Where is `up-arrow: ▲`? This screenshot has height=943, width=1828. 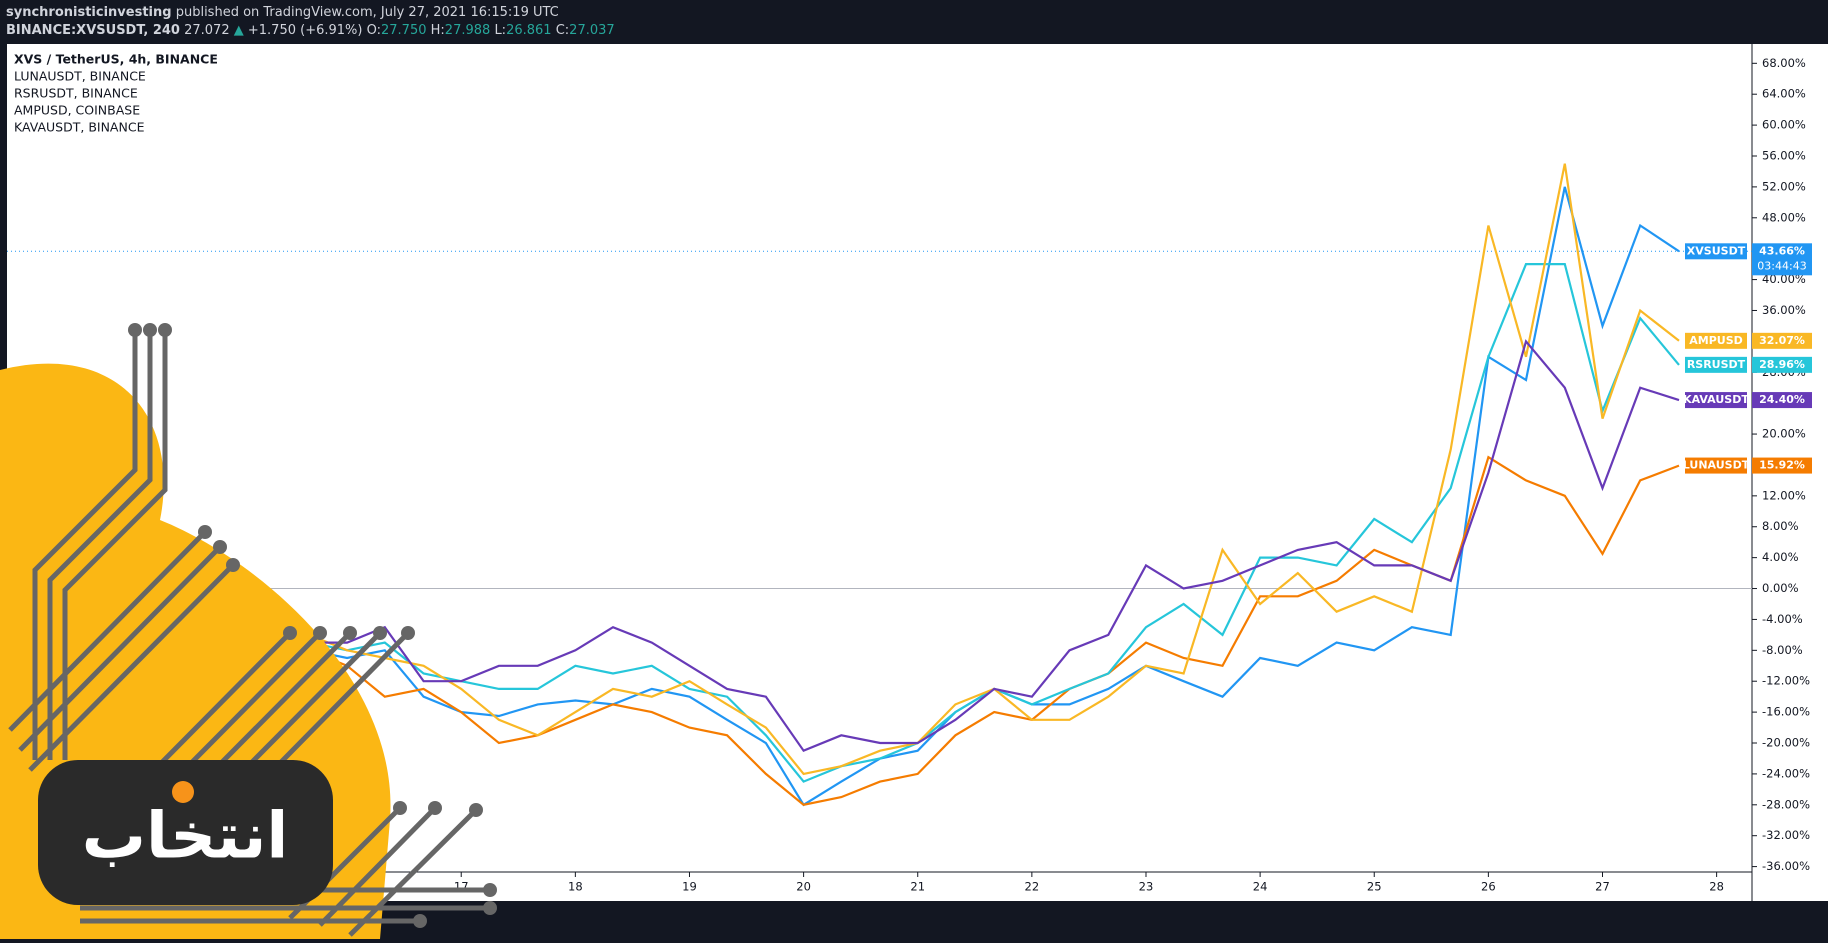 up-arrow: ▲ is located at coordinates (239, 30).